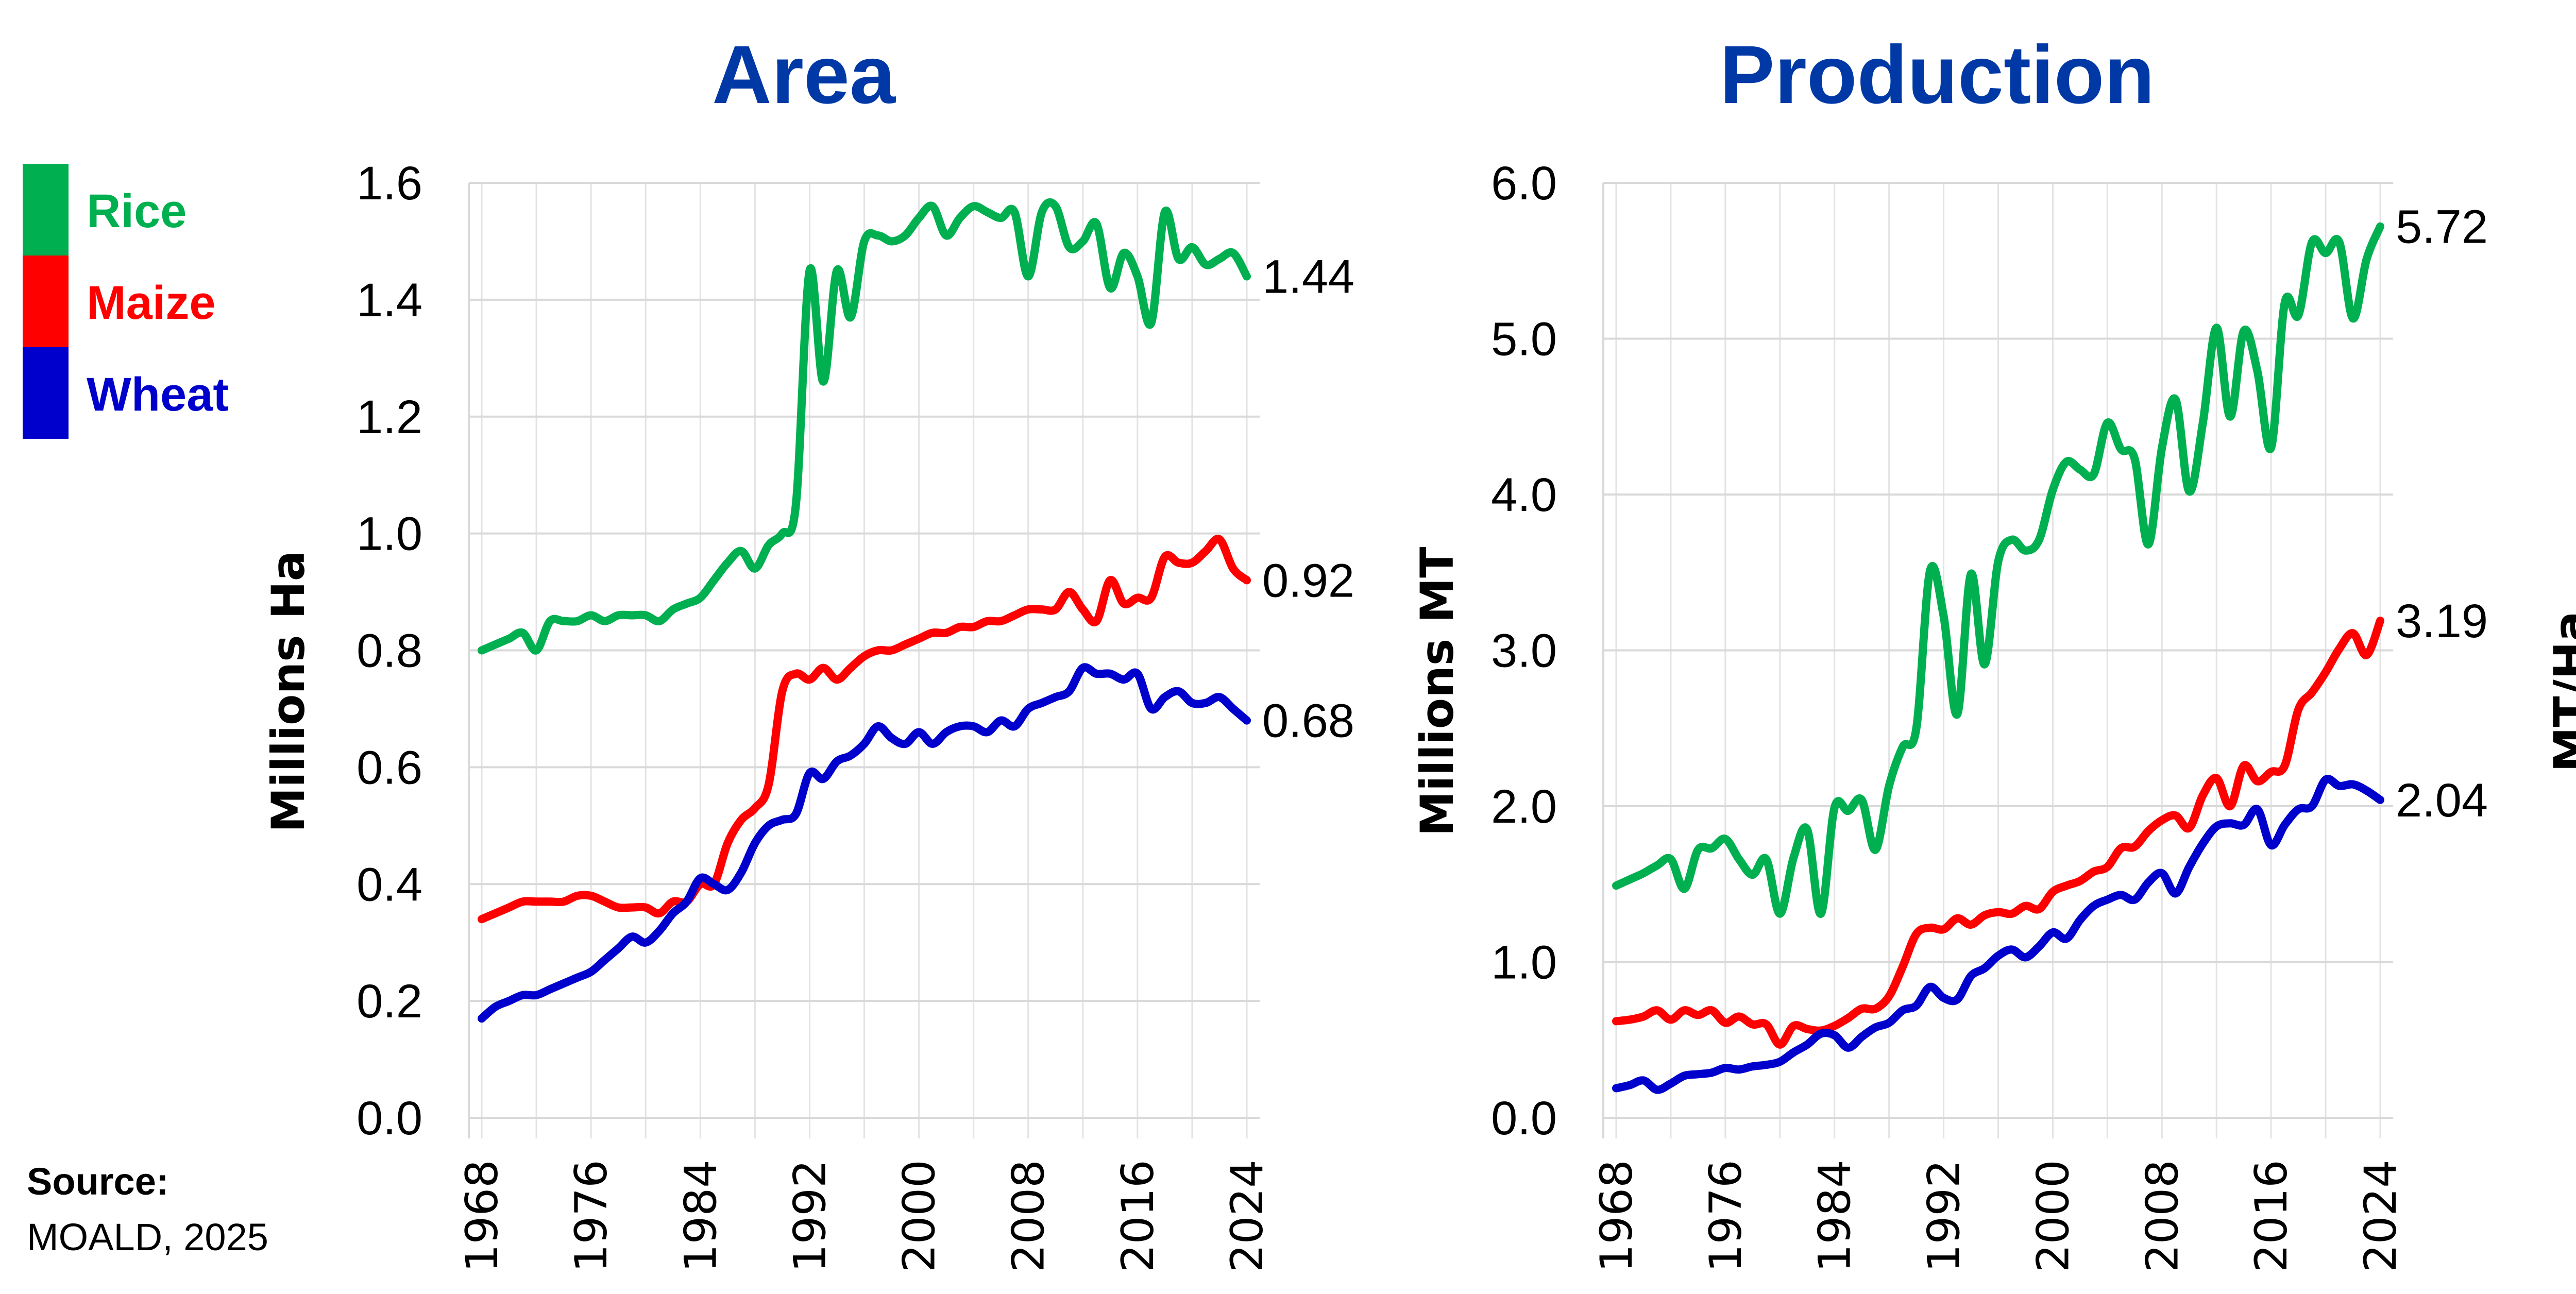 Image resolution: width=2576 pixels, height=1294 pixels. I want to click on y-tick-label: 2.0, so click(1524, 806).